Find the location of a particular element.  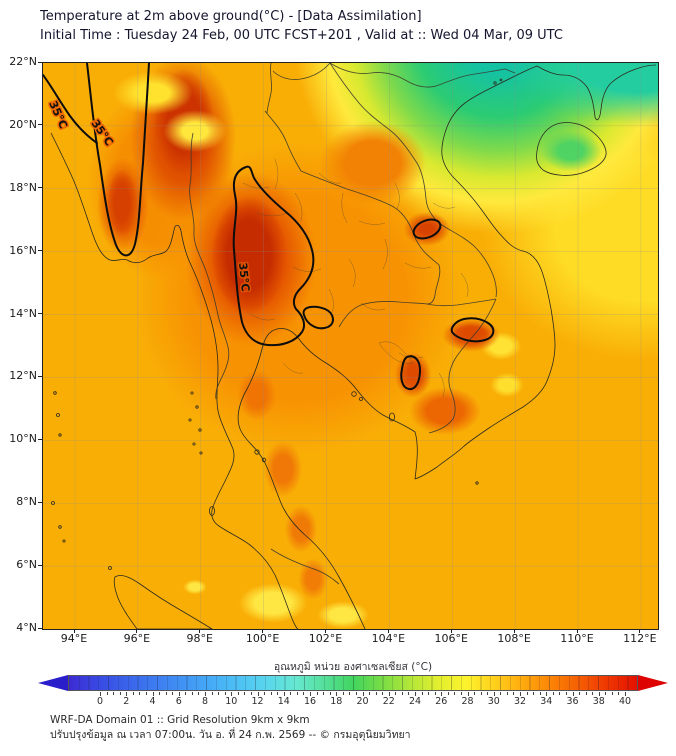

lat-tick-label: 10°N is located at coordinates (23, 439).